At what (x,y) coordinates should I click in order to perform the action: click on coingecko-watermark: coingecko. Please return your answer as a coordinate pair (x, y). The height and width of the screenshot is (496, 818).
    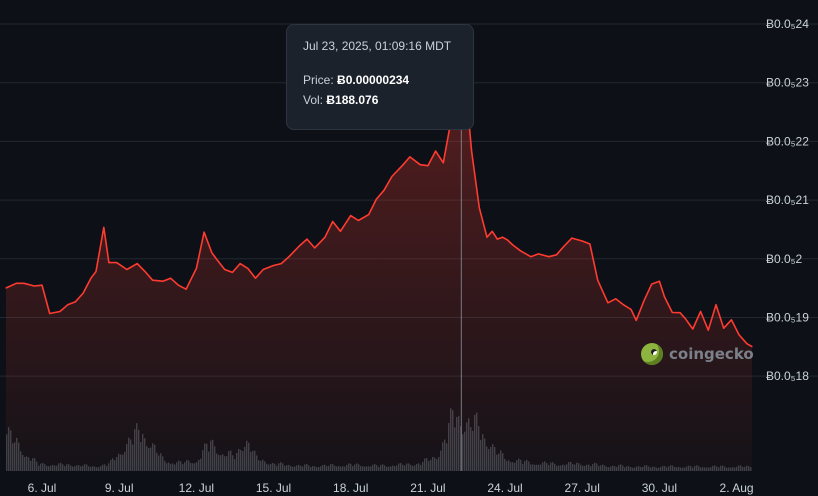
    Looking at the image, I should click on (697, 354).